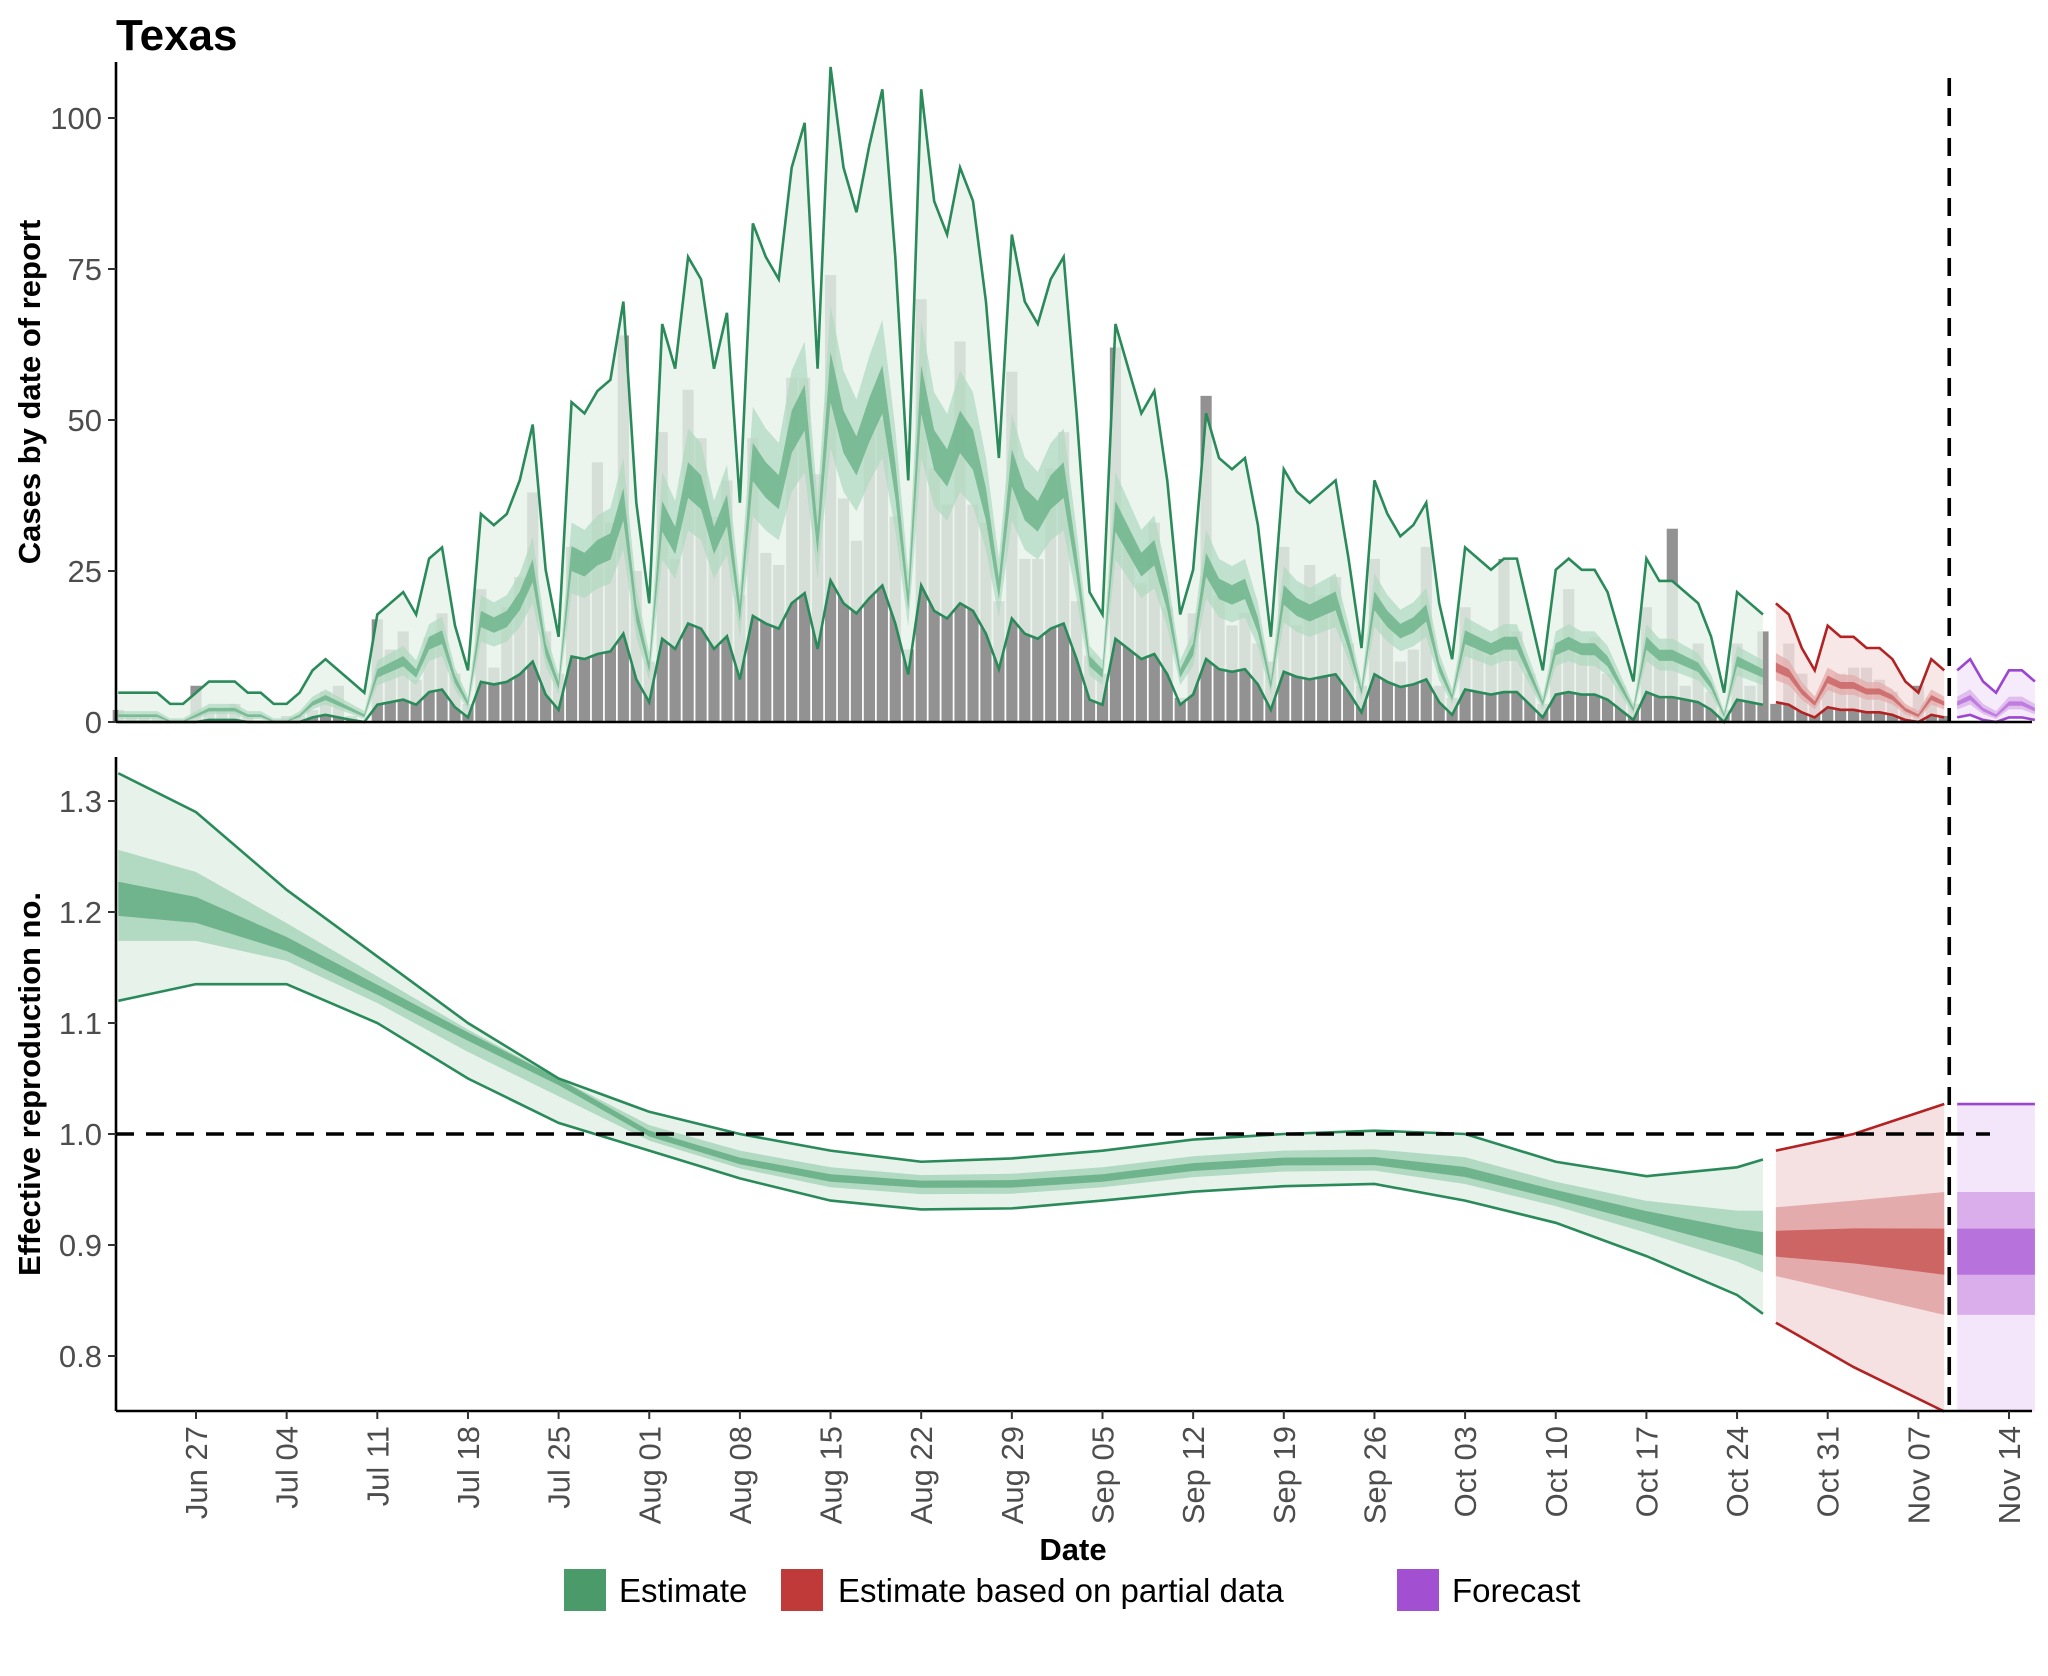  What do you see at coordinates (80, 912) in the screenshot?
I see `rt-y-tick-label: 1.2` at bounding box center [80, 912].